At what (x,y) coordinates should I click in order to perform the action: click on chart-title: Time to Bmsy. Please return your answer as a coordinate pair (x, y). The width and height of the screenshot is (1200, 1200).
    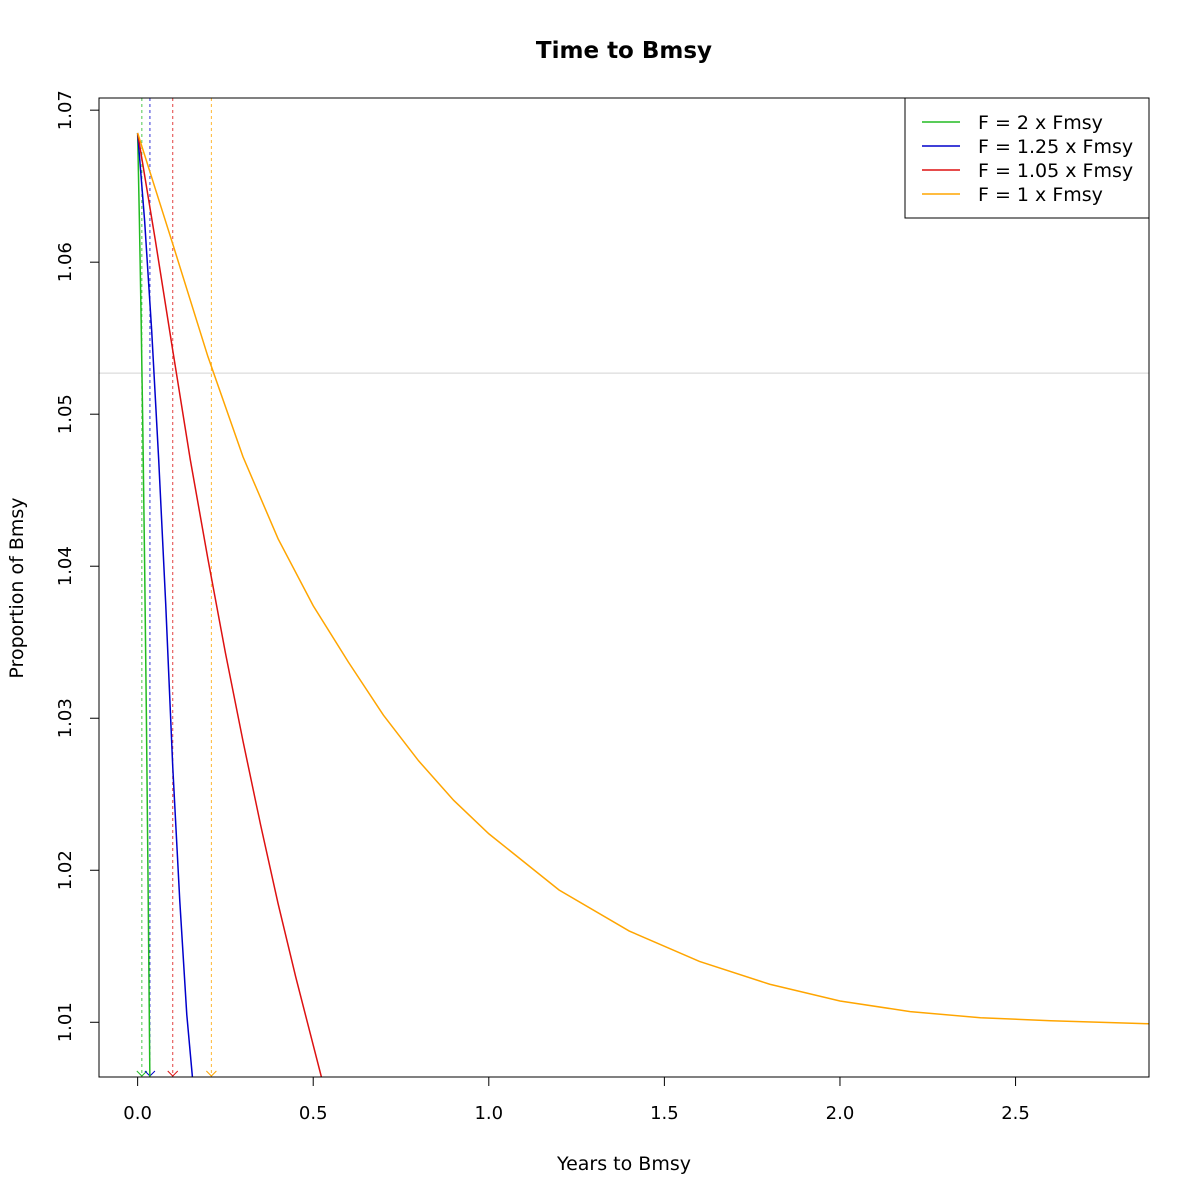
    Looking at the image, I should click on (624, 51).